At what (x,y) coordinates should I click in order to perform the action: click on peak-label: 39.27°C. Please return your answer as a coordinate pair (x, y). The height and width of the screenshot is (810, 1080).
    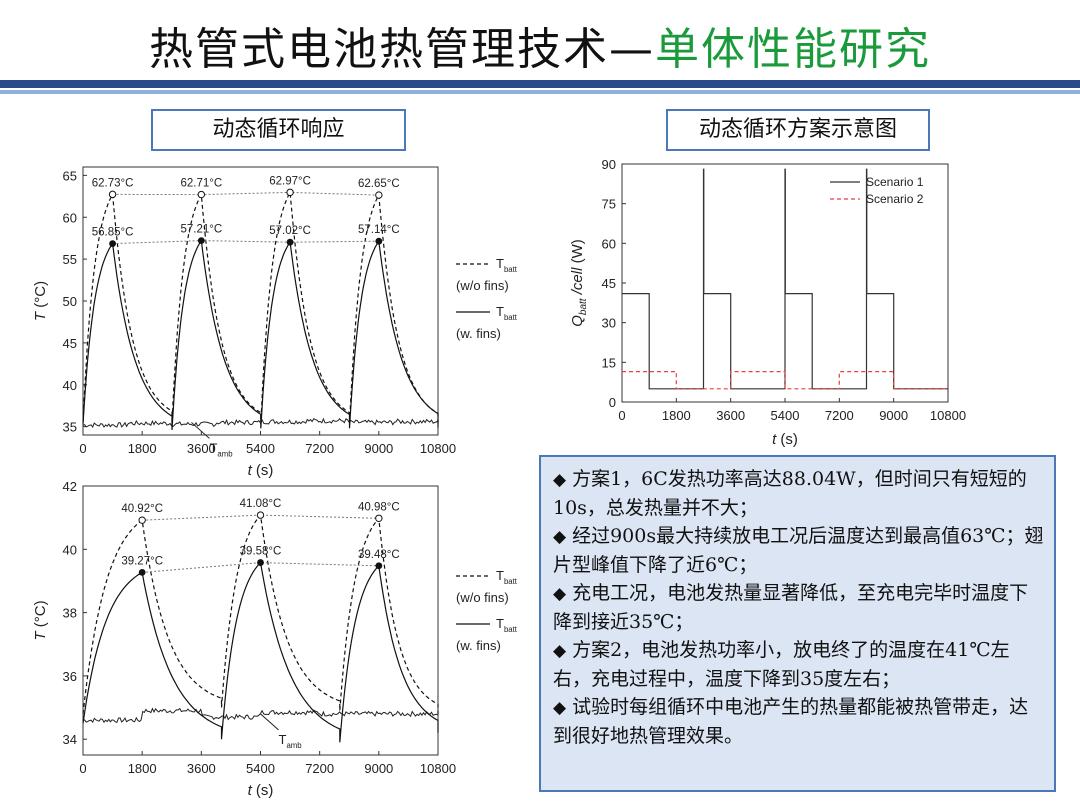
    Looking at the image, I should click on (142, 561).